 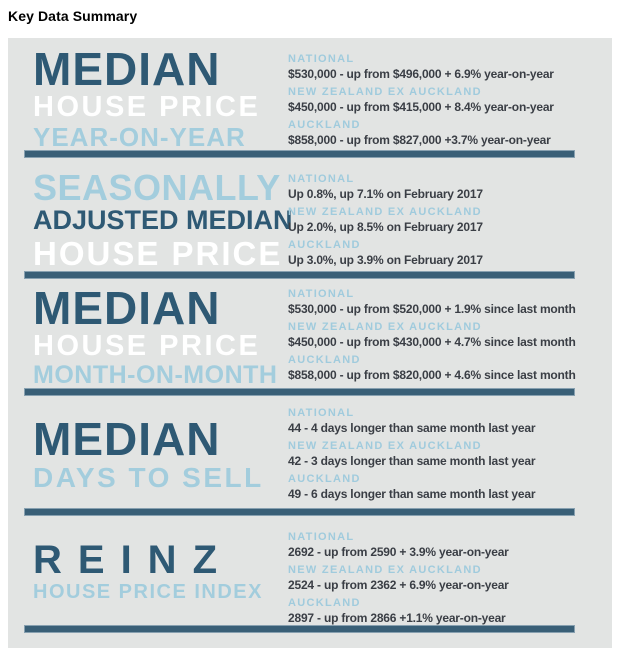 What do you see at coordinates (73, 16) in the screenshot?
I see `page-title: Key Data Summary` at bounding box center [73, 16].